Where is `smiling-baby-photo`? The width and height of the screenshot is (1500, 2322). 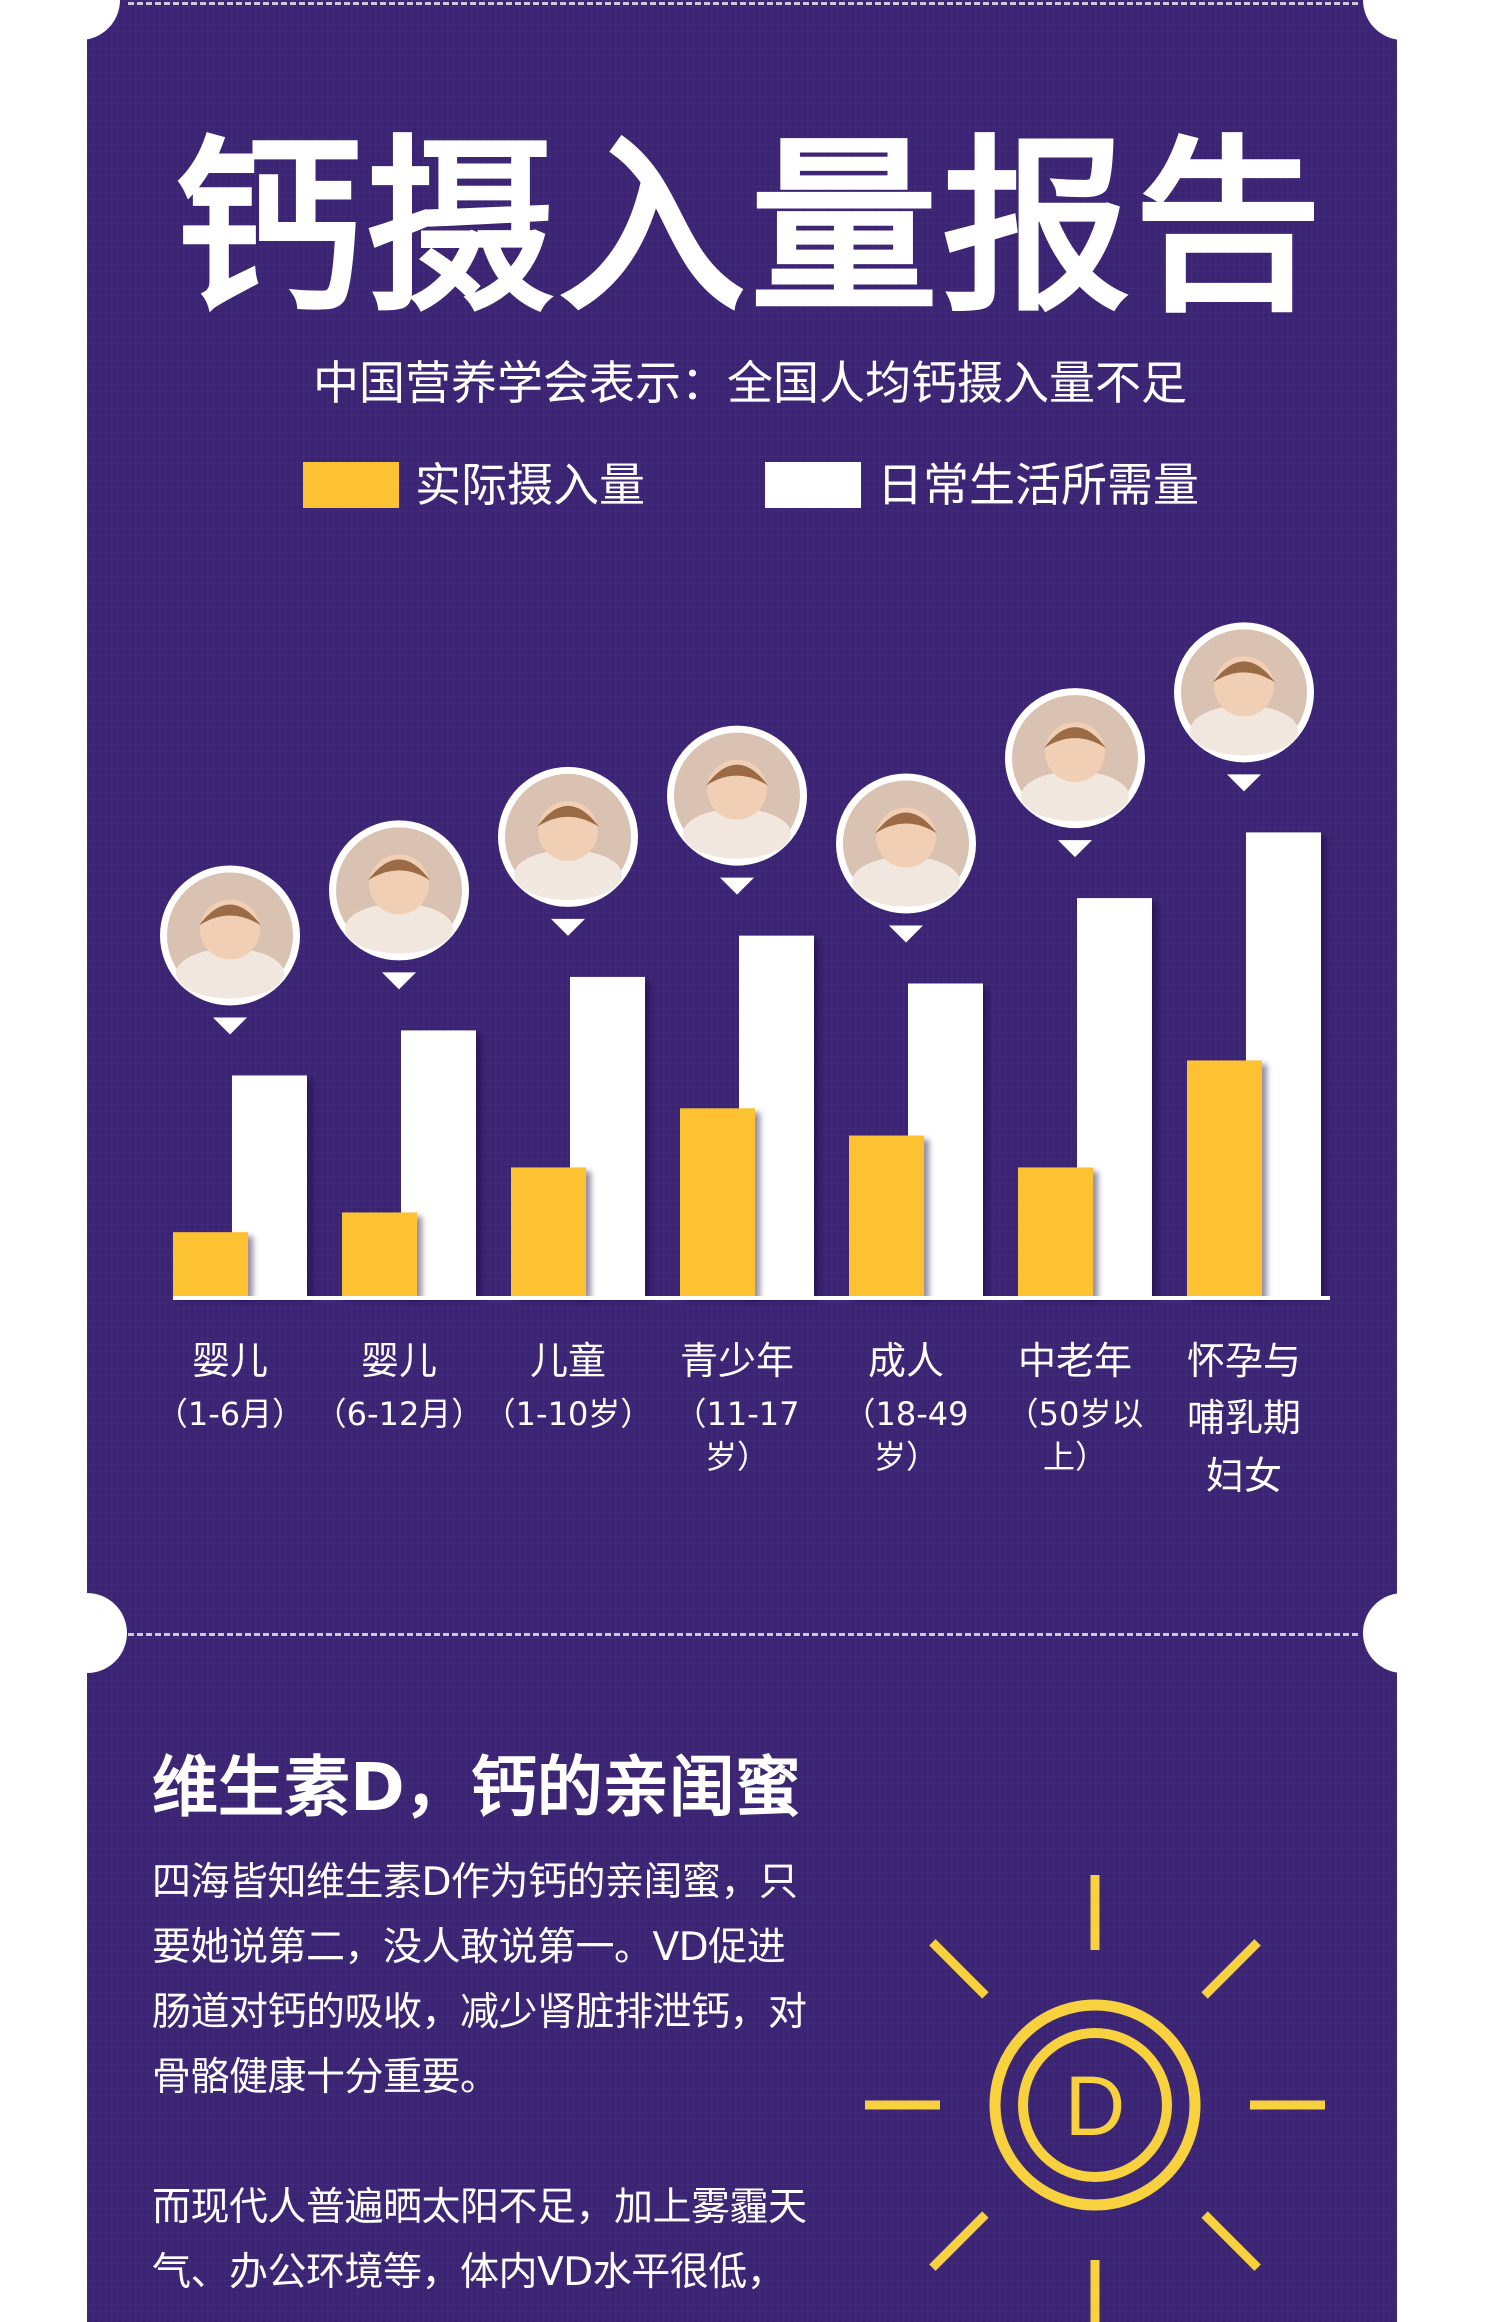
smiling-baby-photo is located at coordinates (399, 890).